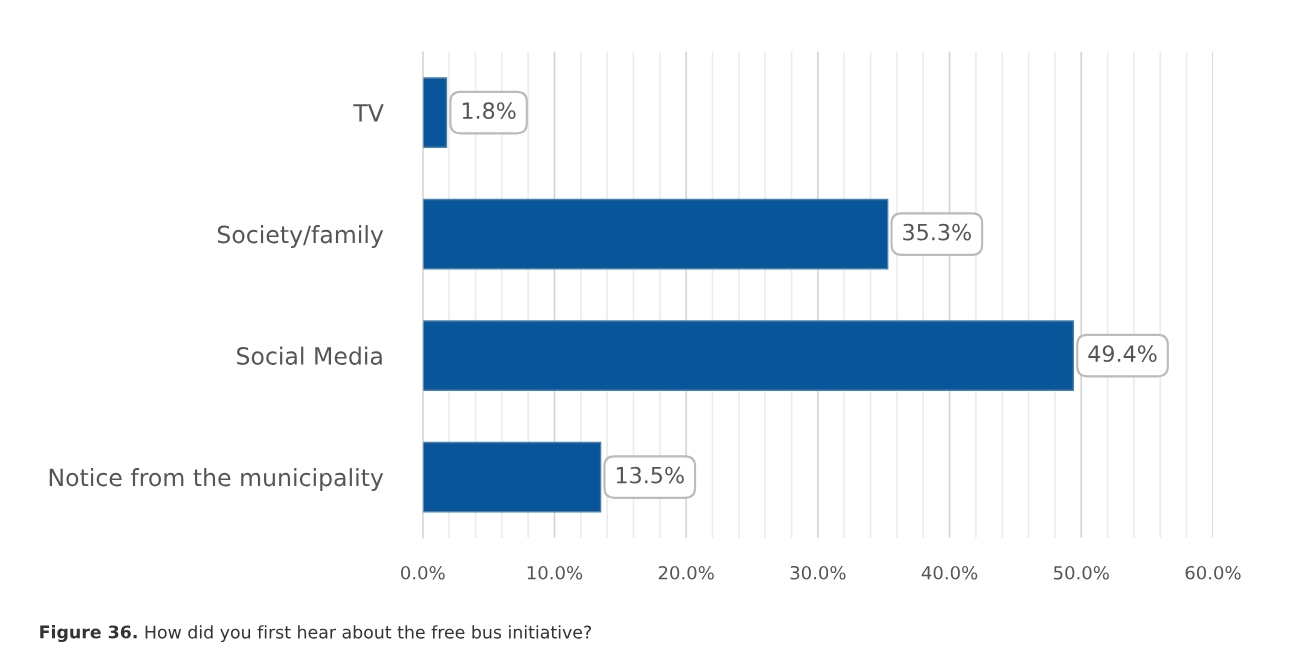 The image size is (1289, 648). Describe the element at coordinates (368, 634) in the screenshot. I see `text: How did you first hear about the free bus initiative?` at that location.